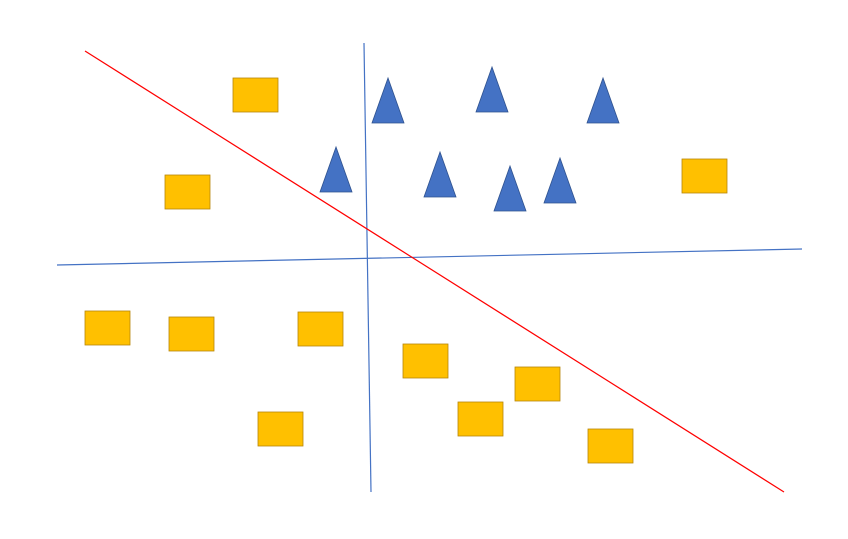  What do you see at coordinates (367, 267) in the screenshot?
I see `vertical-axis-line` at bounding box center [367, 267].